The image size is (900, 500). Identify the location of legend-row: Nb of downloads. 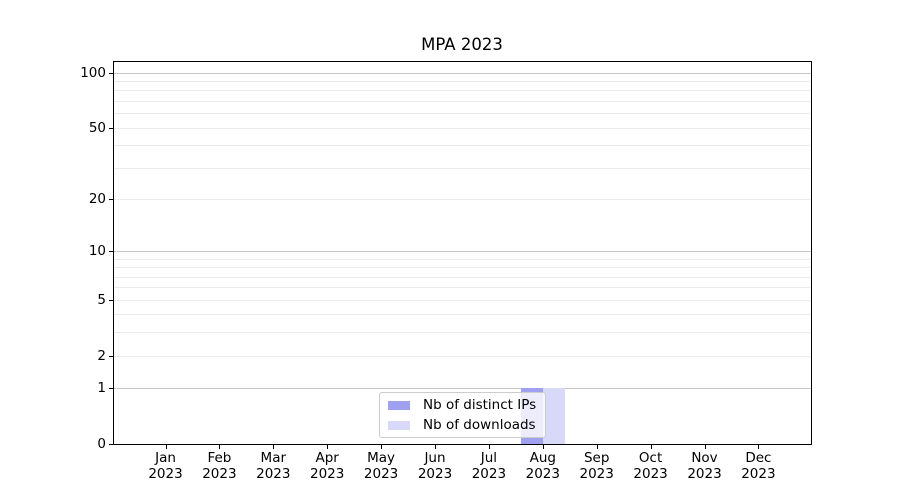
(462, 425).